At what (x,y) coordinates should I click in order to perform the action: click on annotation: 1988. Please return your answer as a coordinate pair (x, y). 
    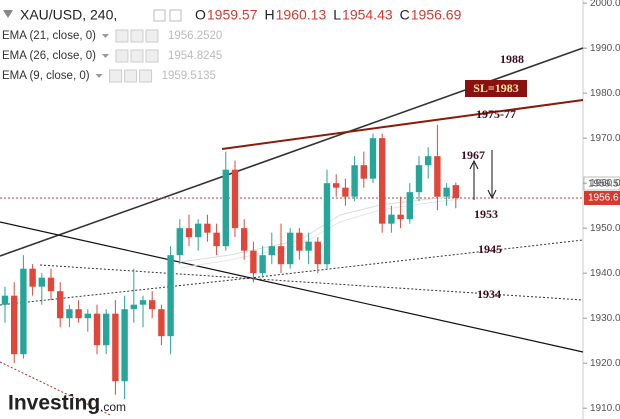
    Looking at the image, I should click on (512, 59).